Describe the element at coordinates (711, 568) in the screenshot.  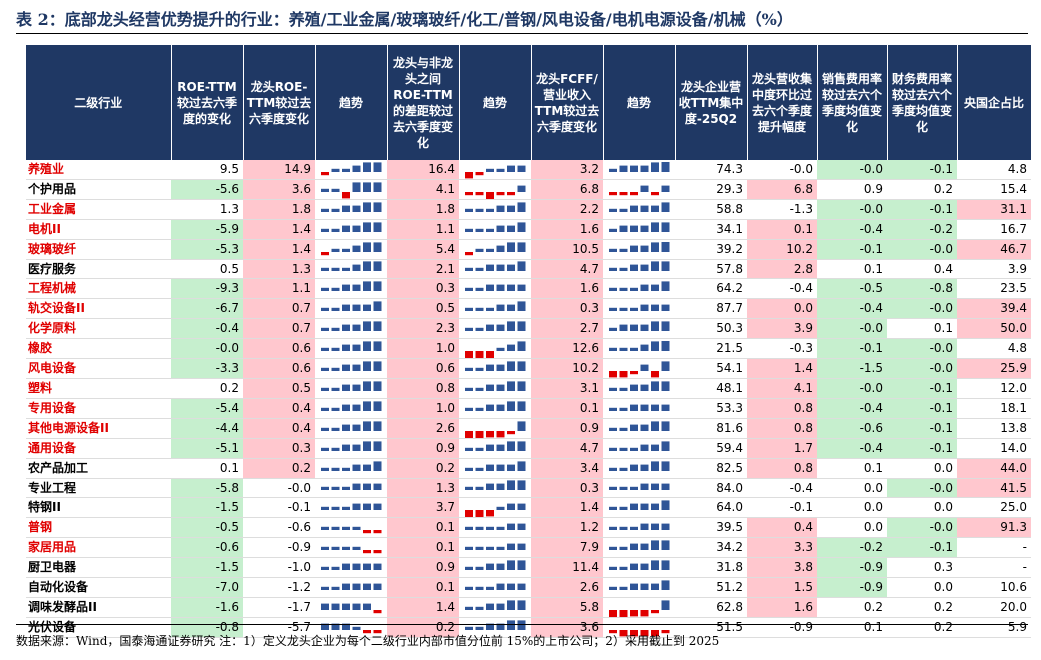
I see `value-cell: 31.8` at that location.